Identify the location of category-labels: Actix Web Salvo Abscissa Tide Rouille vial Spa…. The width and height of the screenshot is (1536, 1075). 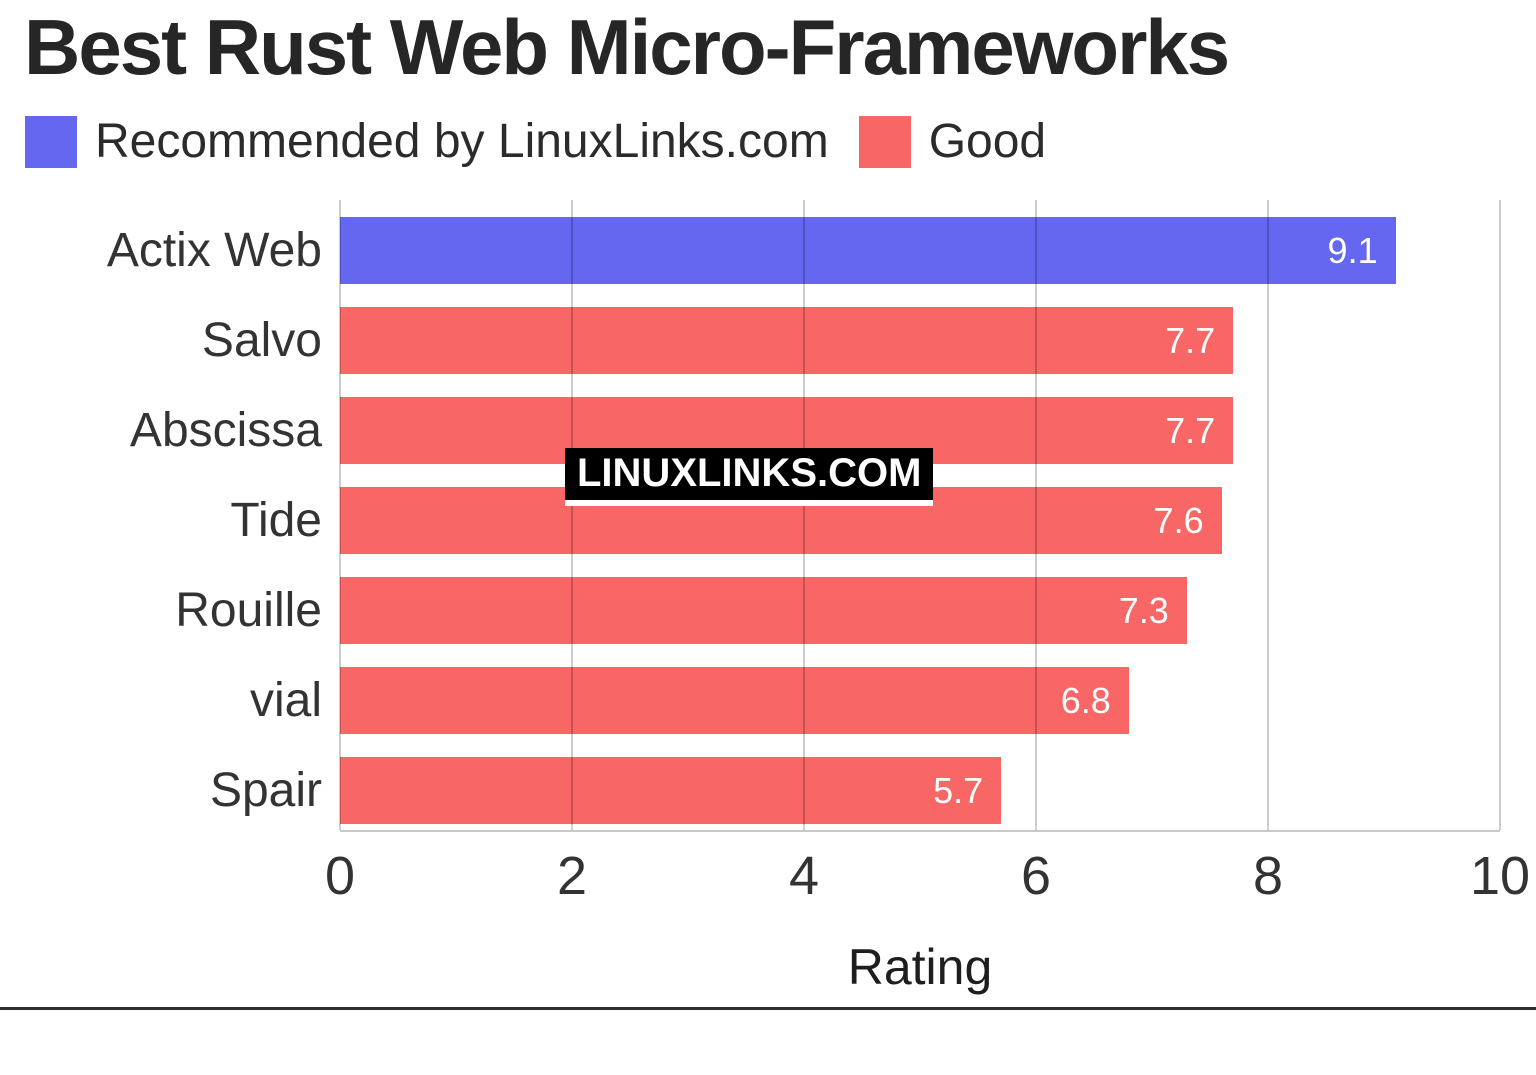
(161, 515).